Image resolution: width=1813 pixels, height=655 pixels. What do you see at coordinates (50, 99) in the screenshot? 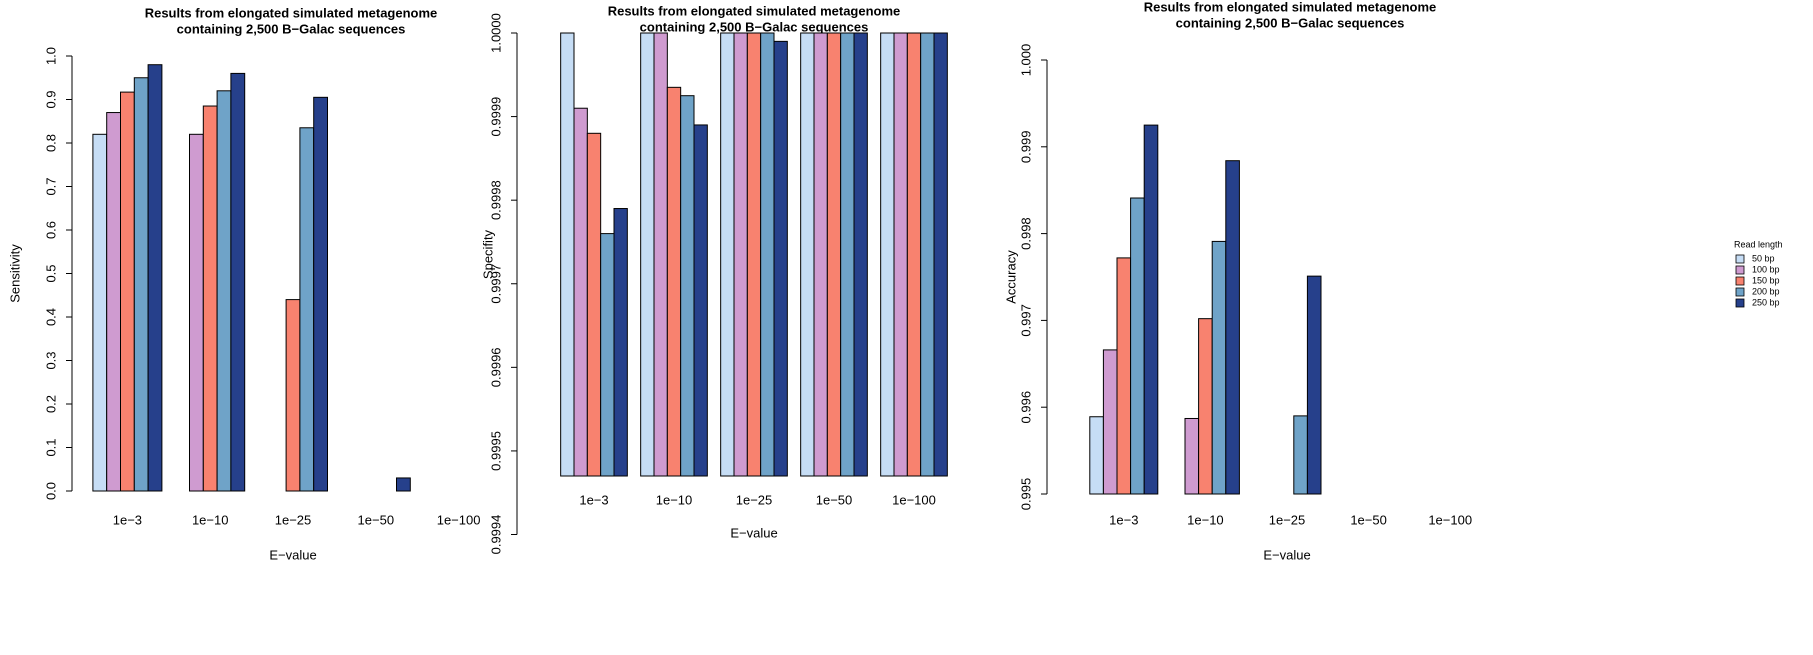
I see `y-tick-label: 0.9` at bounding box center [50, 99].